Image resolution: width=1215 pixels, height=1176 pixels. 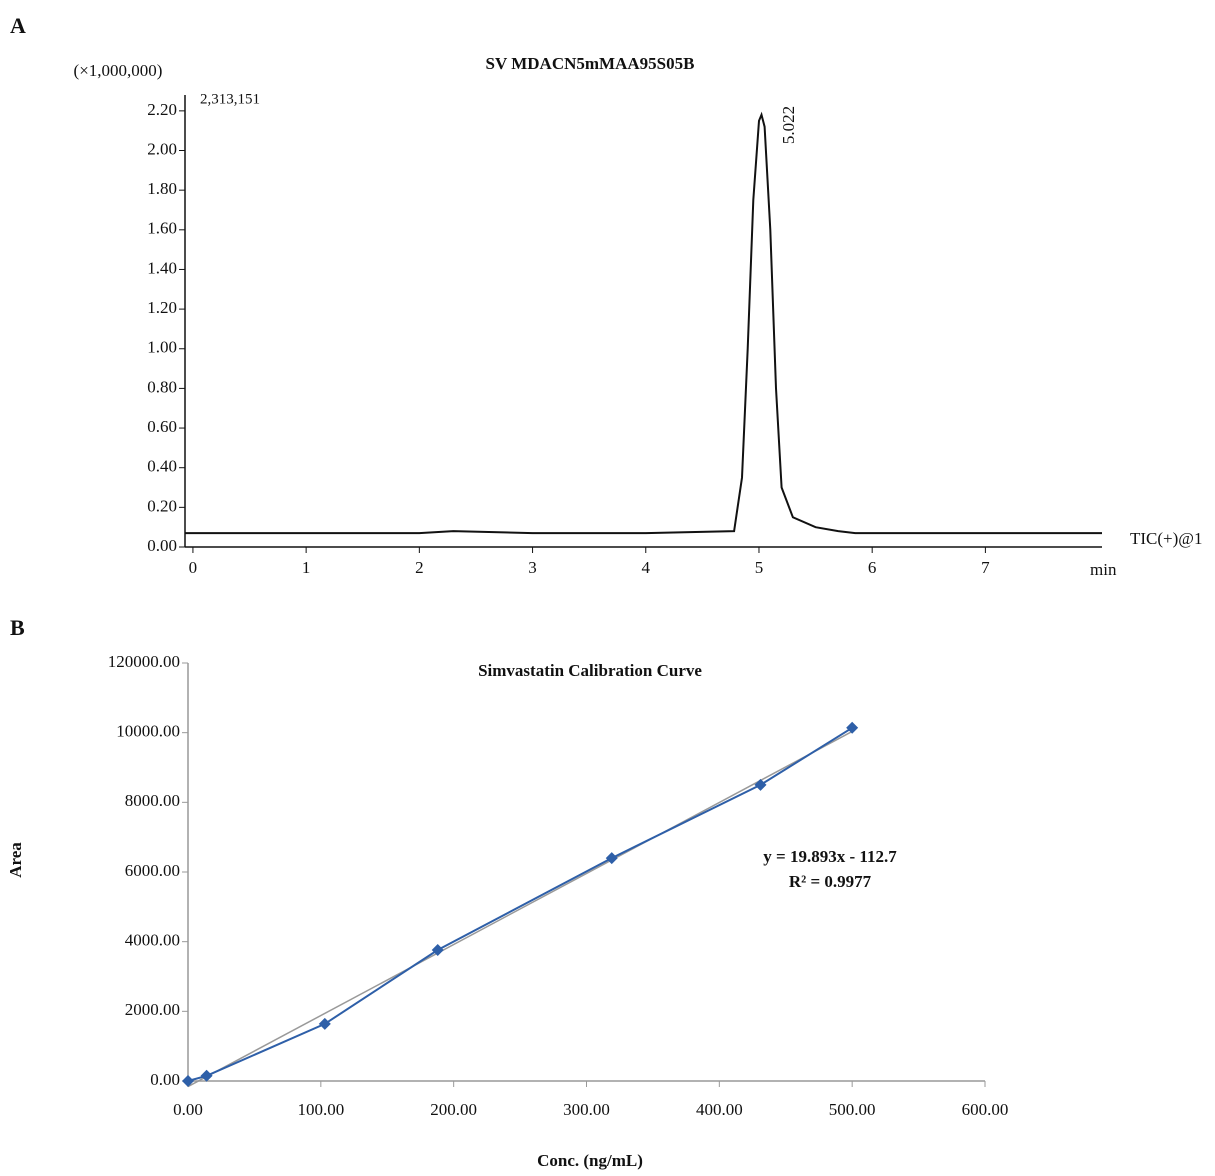 What do you see at coordinates (759, 567) in the screenshot?
I see `x-tick-label: 5` at bounding box center [759, 567].